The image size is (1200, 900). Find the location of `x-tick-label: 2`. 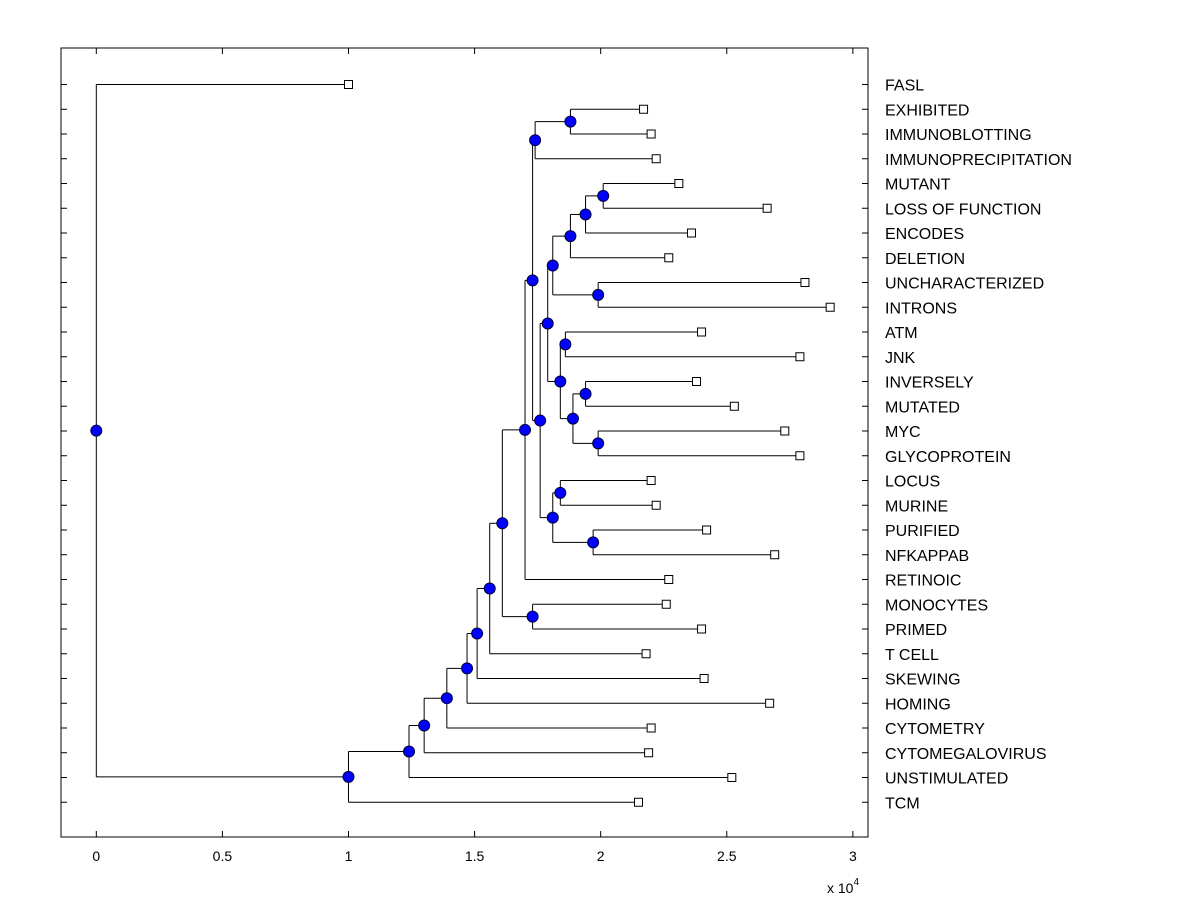

x-tick-label: 2 is located at coordinates (601, 856).